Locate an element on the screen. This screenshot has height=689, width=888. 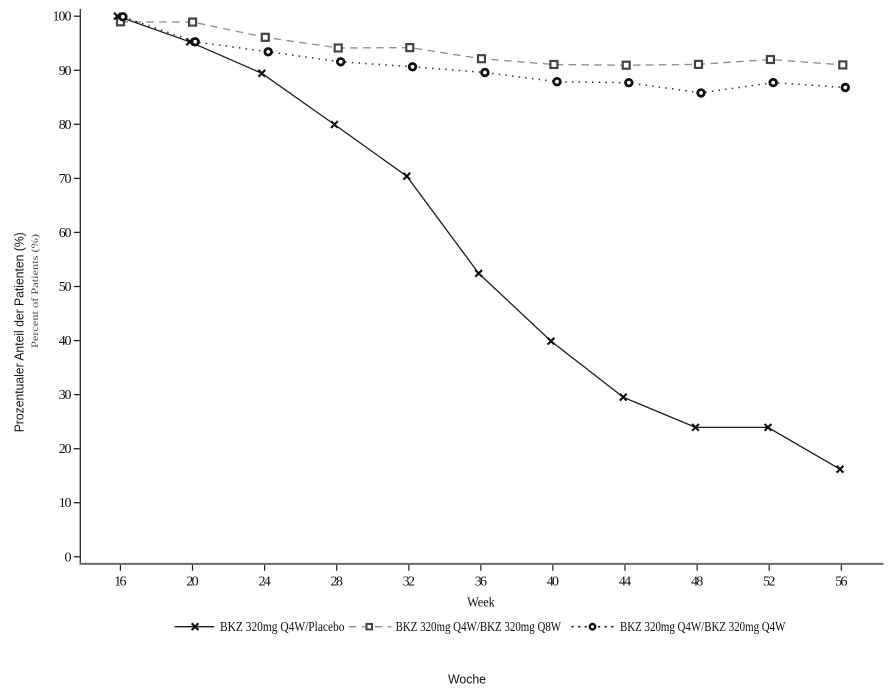
svg-text: Percent of Patients (%) is located at coordinates (36, 291).